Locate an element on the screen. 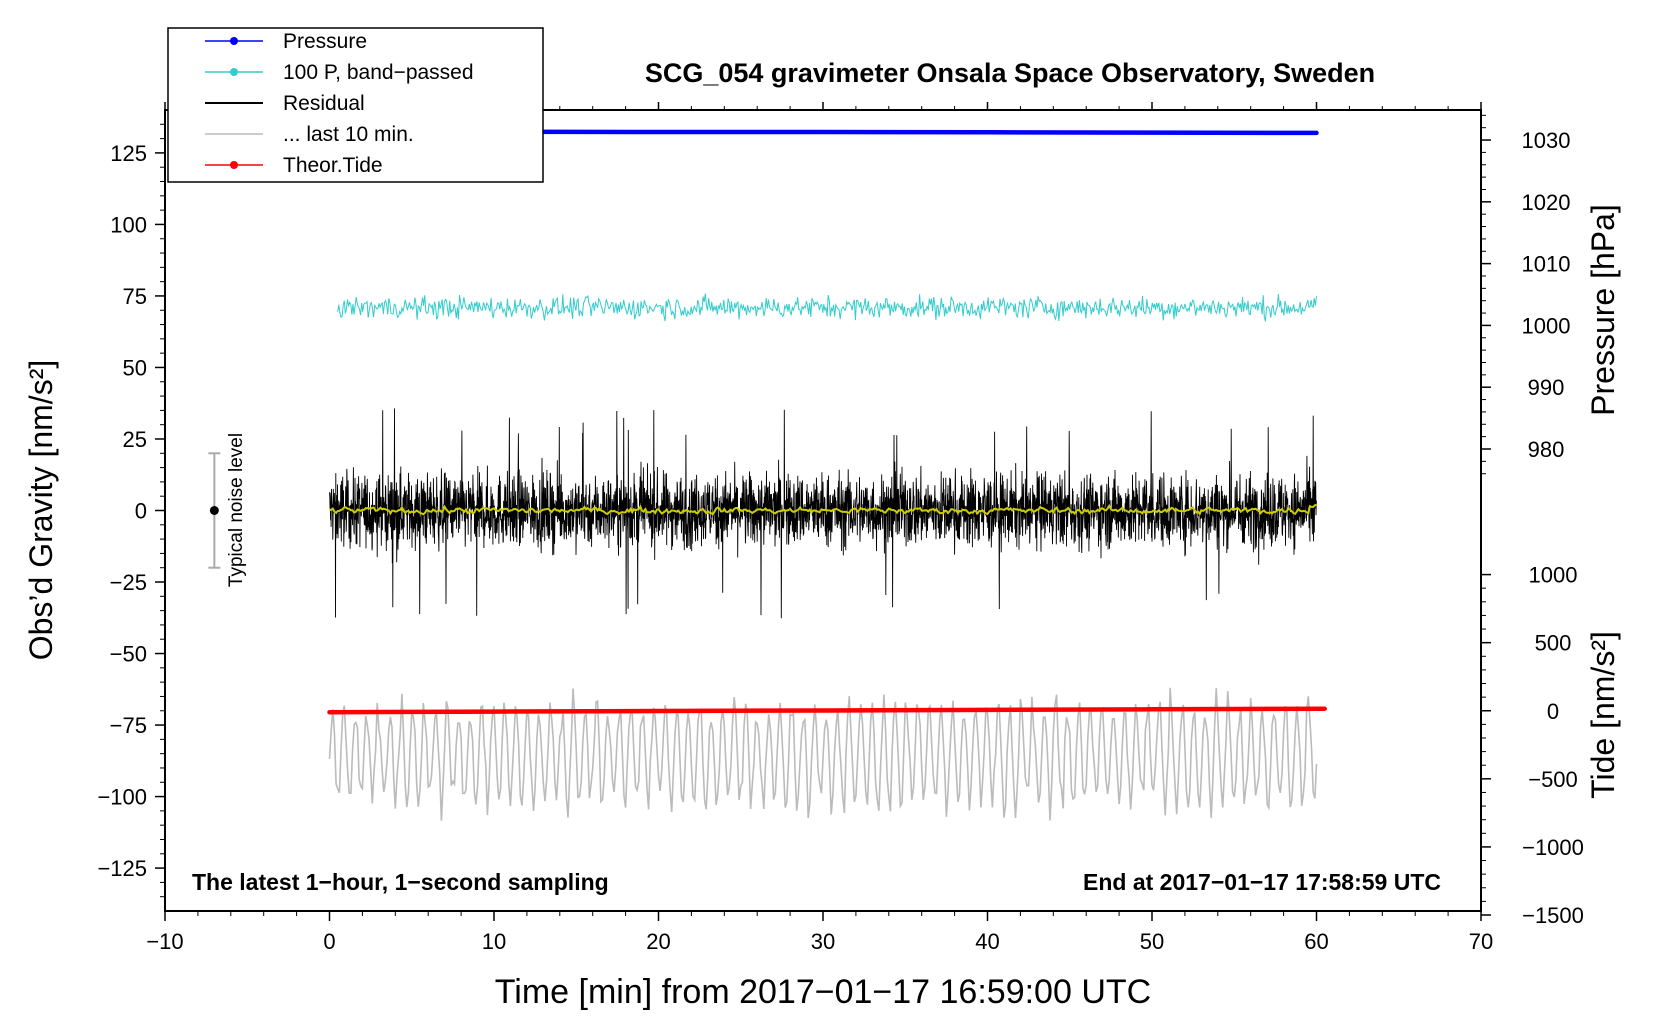 The height and width of the screenshot is (1020, 1660). end-time-annotation: End at 2017−01−17 17:58:59 UTC is located at coordinates (1262, 882).